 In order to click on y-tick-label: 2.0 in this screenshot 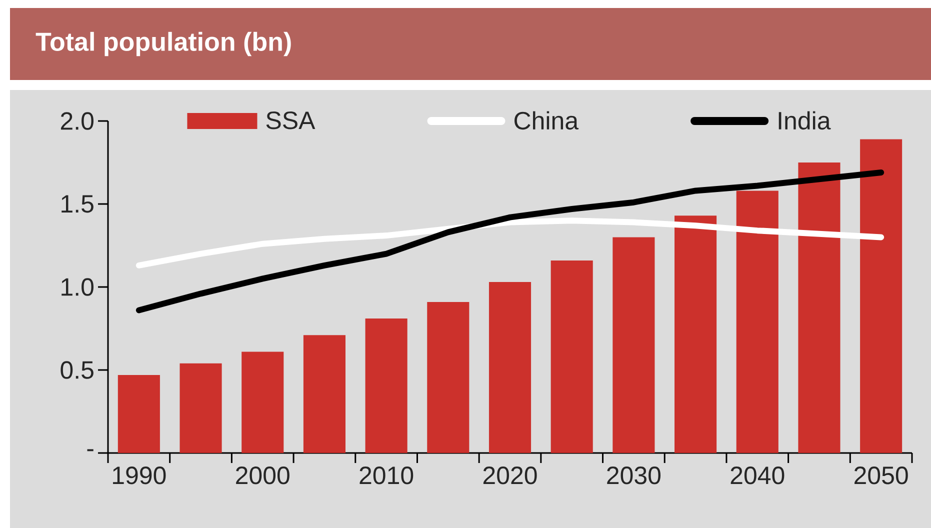, I will do `click(77, 121)`.